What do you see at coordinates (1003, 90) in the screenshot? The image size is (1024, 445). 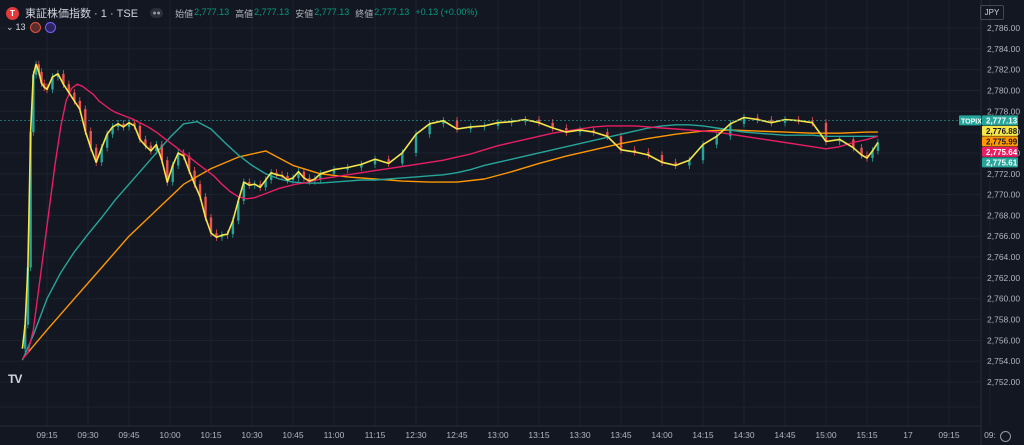 I see `y-tick-label: 2,780.00` at bounding box center [1003, 90].